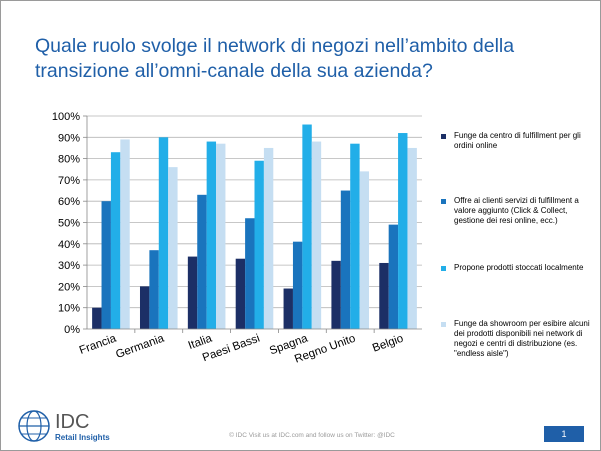 This screenshot has height=451, width=601. Describe the element at coordinates (69, 160) in the screenshot. I see `y-tick-label: 80%` at that location.